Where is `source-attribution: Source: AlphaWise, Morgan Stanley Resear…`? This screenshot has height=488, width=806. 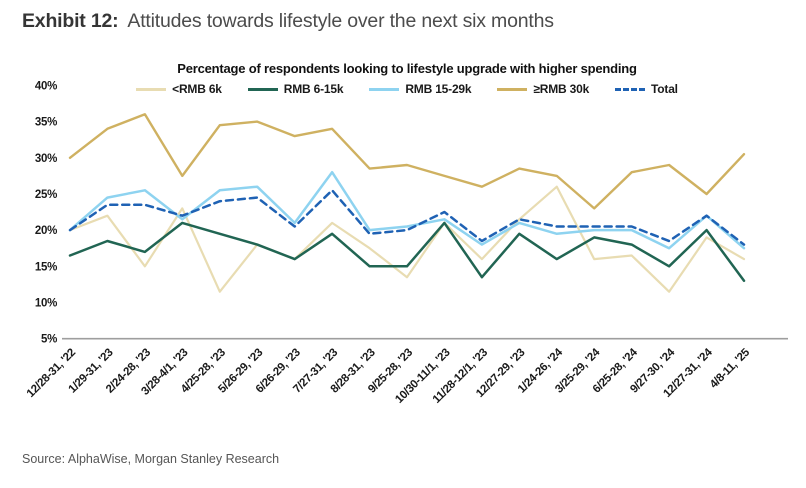
source-attribution: Source: AlphaWise, Morgan Stanley Resear… is located at coordinates (151, 459).